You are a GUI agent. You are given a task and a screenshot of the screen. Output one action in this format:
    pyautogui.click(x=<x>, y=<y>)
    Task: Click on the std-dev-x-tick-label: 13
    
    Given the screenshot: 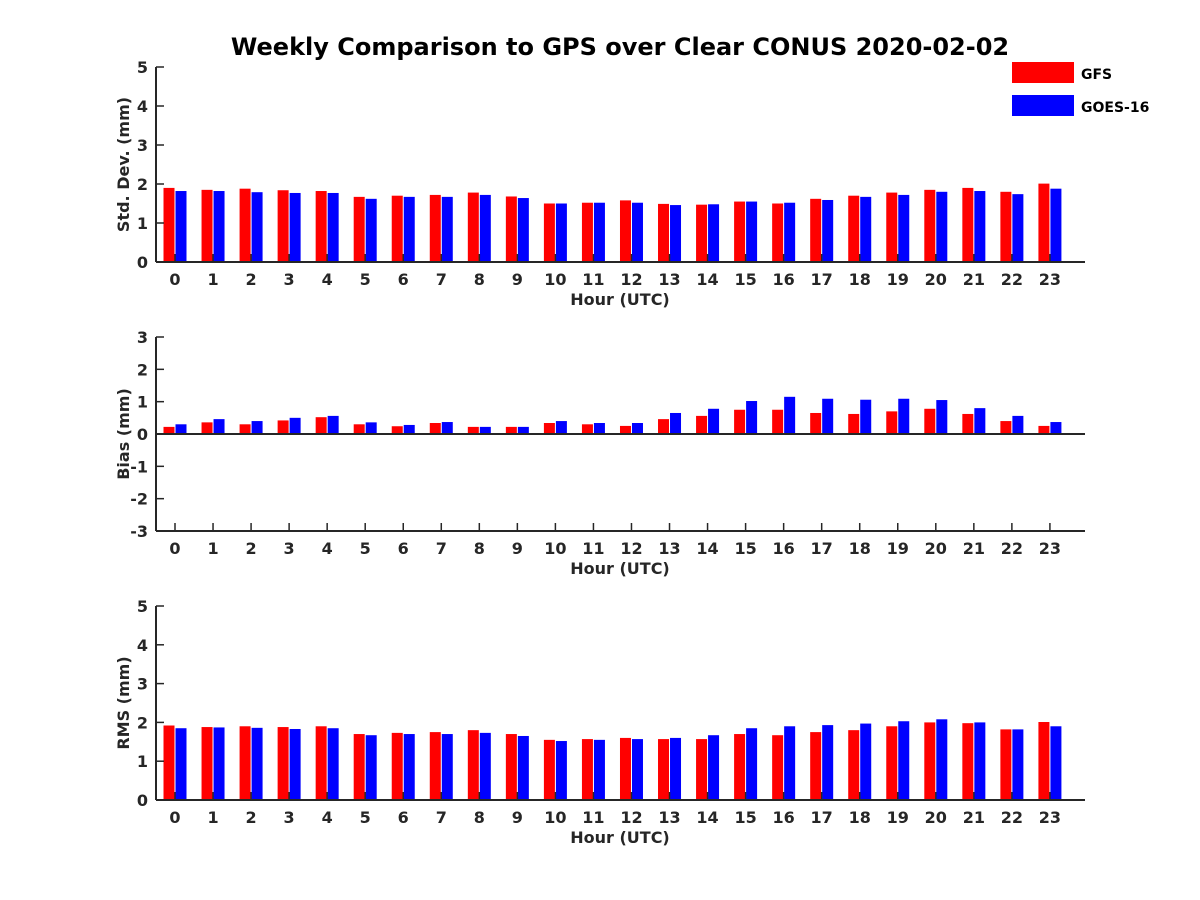 What is the action you would take?
    pyautogui.click(x=669, y=279)
    